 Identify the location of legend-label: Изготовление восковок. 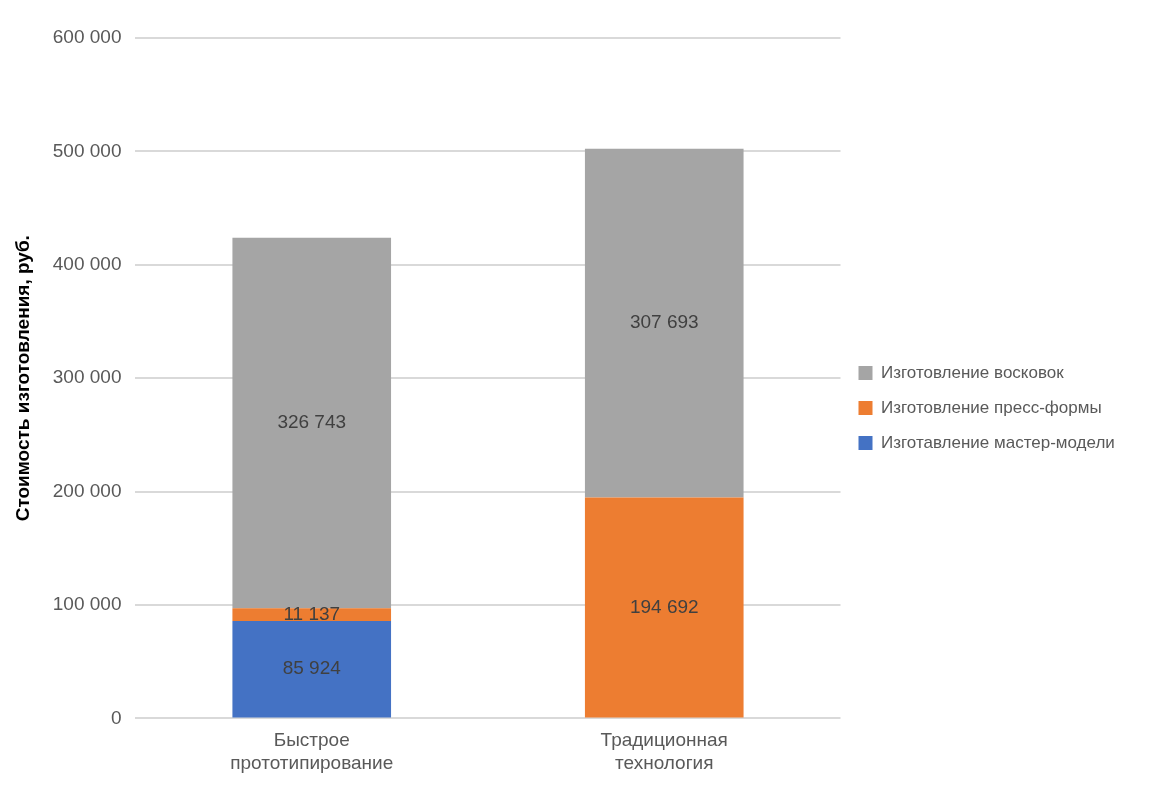
(973, 372).